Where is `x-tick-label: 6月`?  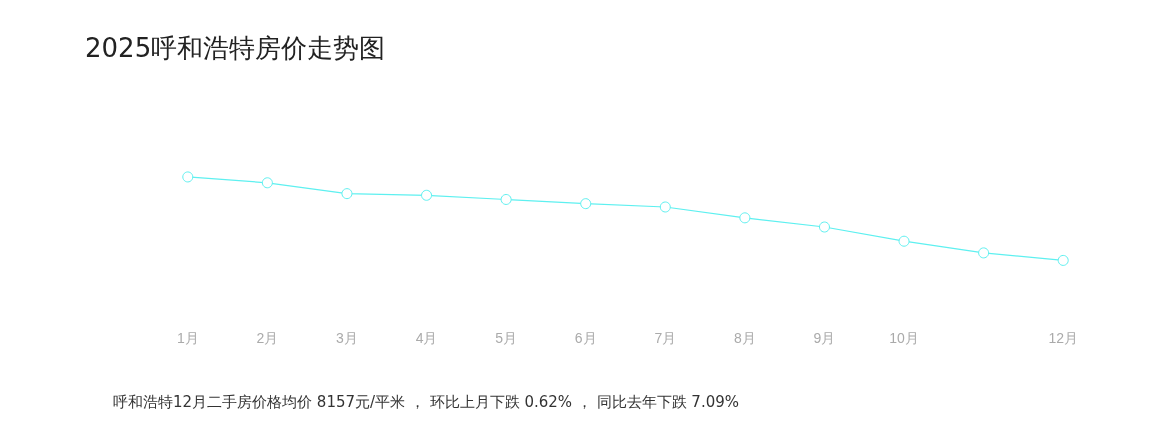
x-tick-label: 6月 is located at coordinates (585, 338).